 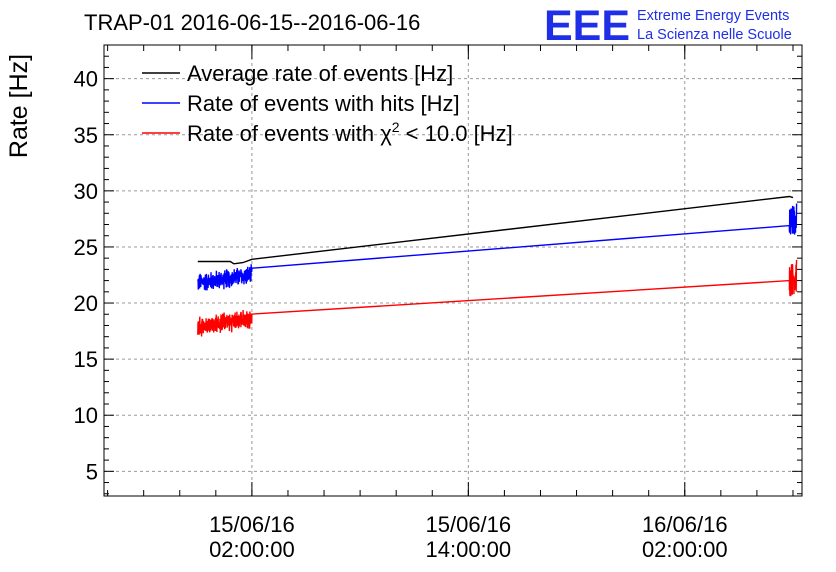 I want to click on legend-label-text: Rate of events with χ, so click(x=289, y=133).